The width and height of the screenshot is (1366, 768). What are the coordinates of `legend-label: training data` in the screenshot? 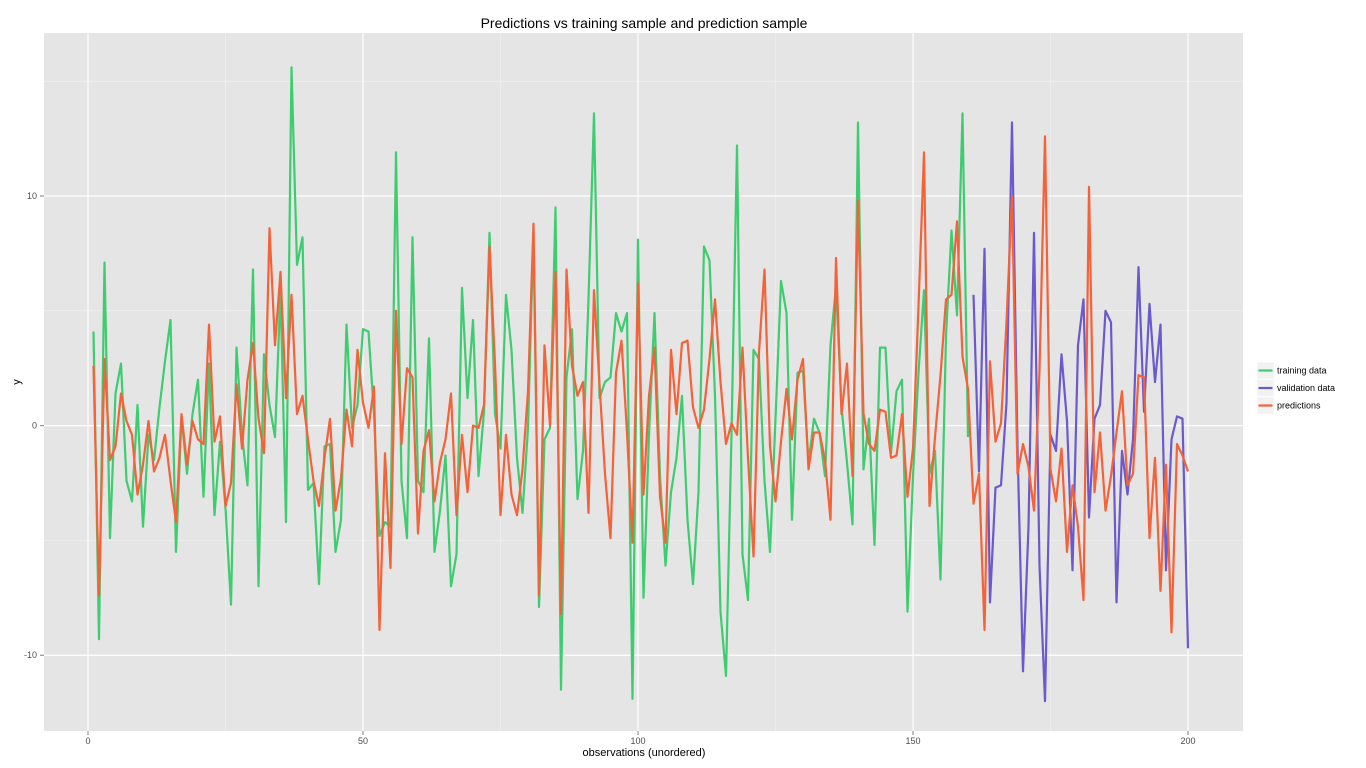 It's located at (1302, 371).